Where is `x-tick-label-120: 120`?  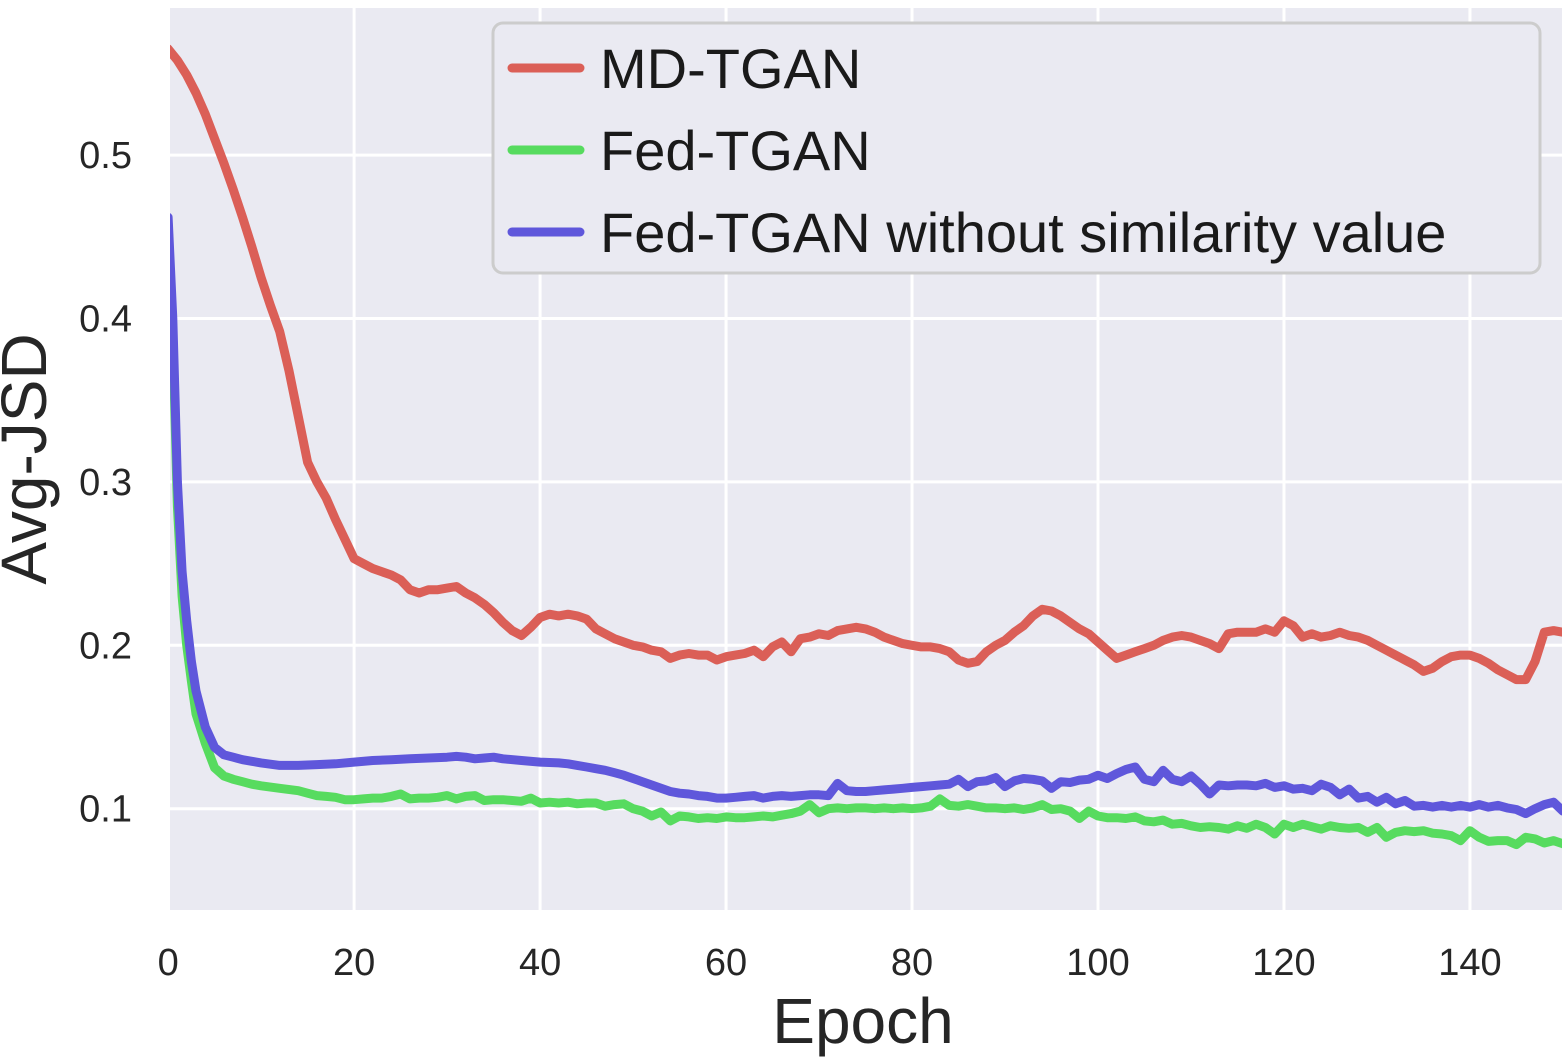 x-tick-label-120: 120 is located at coordinates (1283, 963).